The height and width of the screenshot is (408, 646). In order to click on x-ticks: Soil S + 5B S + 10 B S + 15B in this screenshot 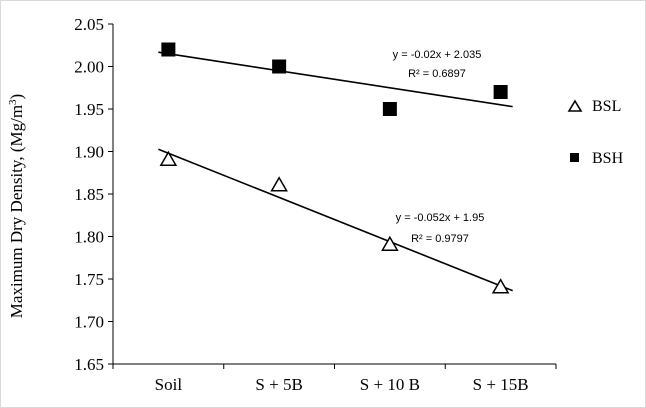, I will do `click(334, 379)`.